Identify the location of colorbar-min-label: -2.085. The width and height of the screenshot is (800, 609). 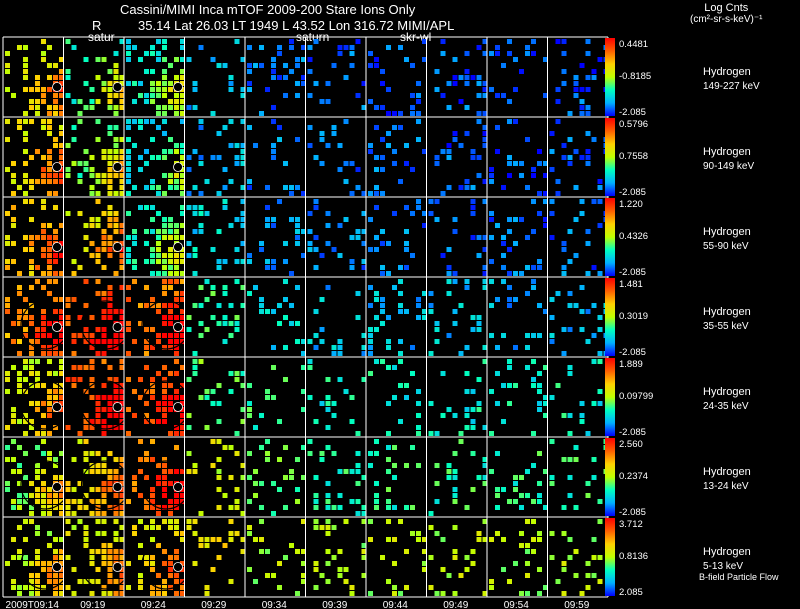
(632, 512).